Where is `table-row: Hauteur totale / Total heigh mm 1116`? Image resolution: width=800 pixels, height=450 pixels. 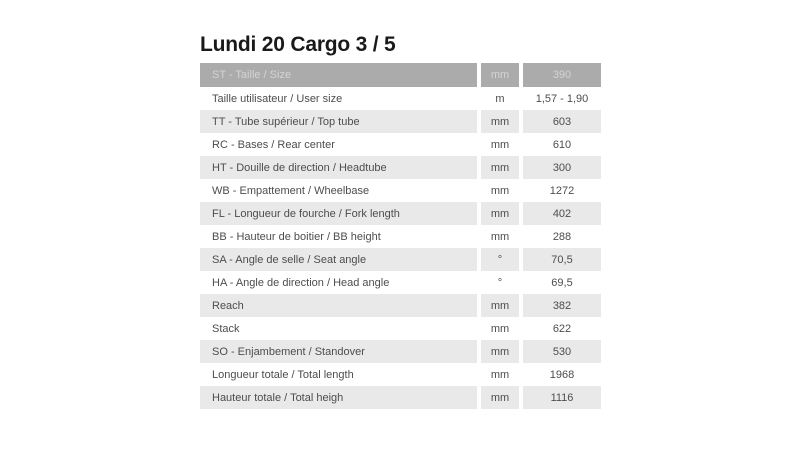 table-row: Hauteur totale / Total heigh mm 1116 is located at coordinates (400, 397).